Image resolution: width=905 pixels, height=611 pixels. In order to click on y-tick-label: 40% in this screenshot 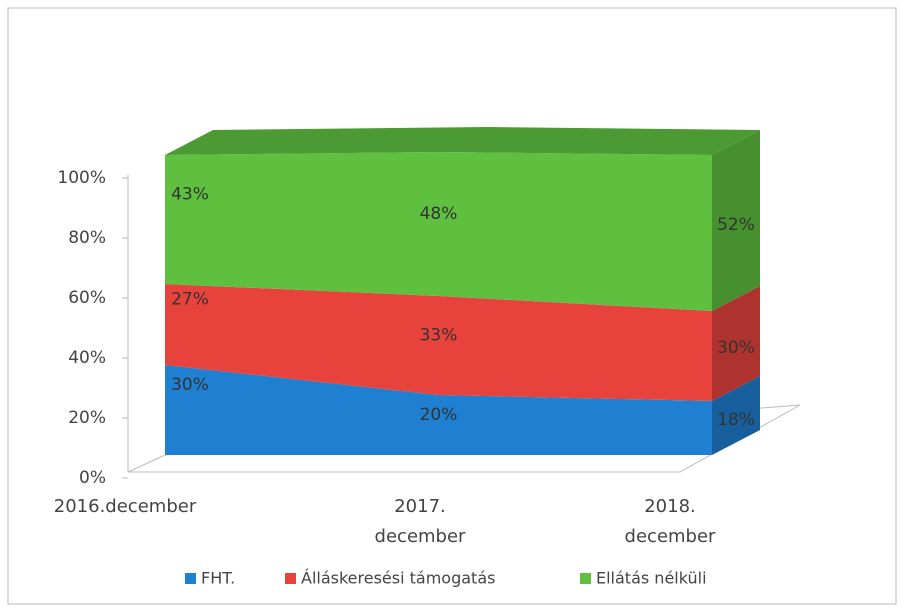, I will do `click(87, 358)`.